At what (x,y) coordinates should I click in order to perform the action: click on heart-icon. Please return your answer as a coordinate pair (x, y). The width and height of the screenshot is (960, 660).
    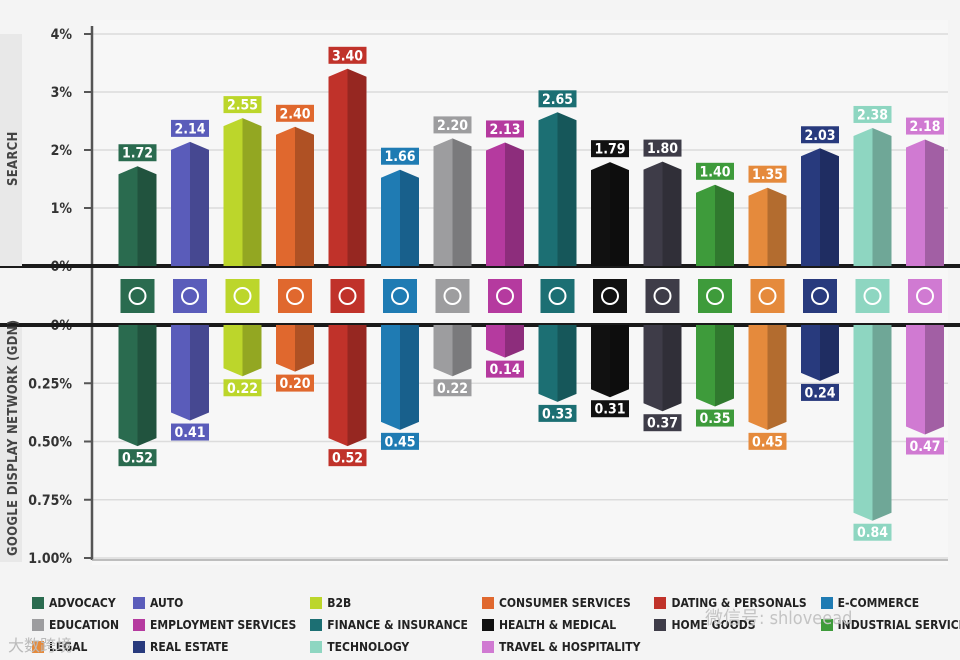
    Looking at the image, I should click on (347, 296).